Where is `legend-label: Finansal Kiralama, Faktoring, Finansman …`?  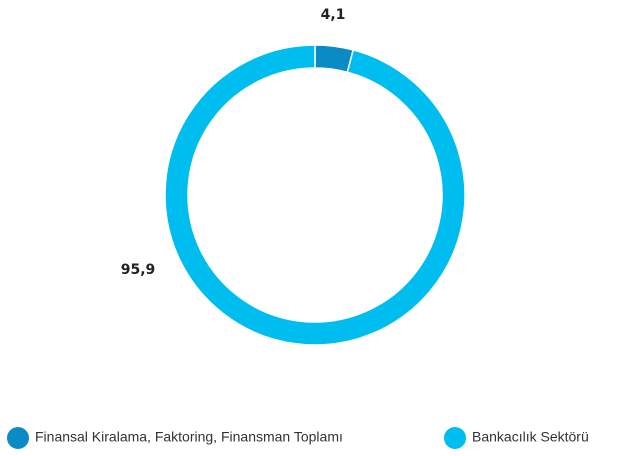 legend-label: Finansal Kiralama, Faktoring, Finansman … is located at coordinates (189, 437).